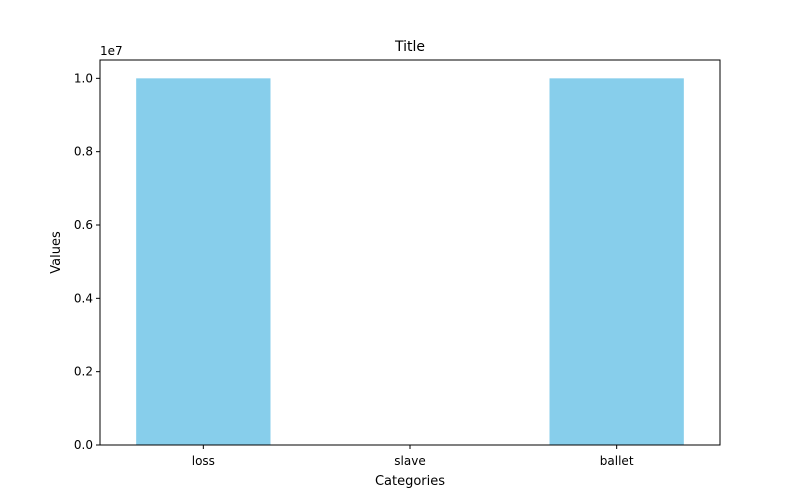 Image resolution: width=800 pixels, height=500 pixels. What do you see at coordinates (56, 252) in the screenshot?
I see `y-axis-label: Values` at bounding box center [56, 252].